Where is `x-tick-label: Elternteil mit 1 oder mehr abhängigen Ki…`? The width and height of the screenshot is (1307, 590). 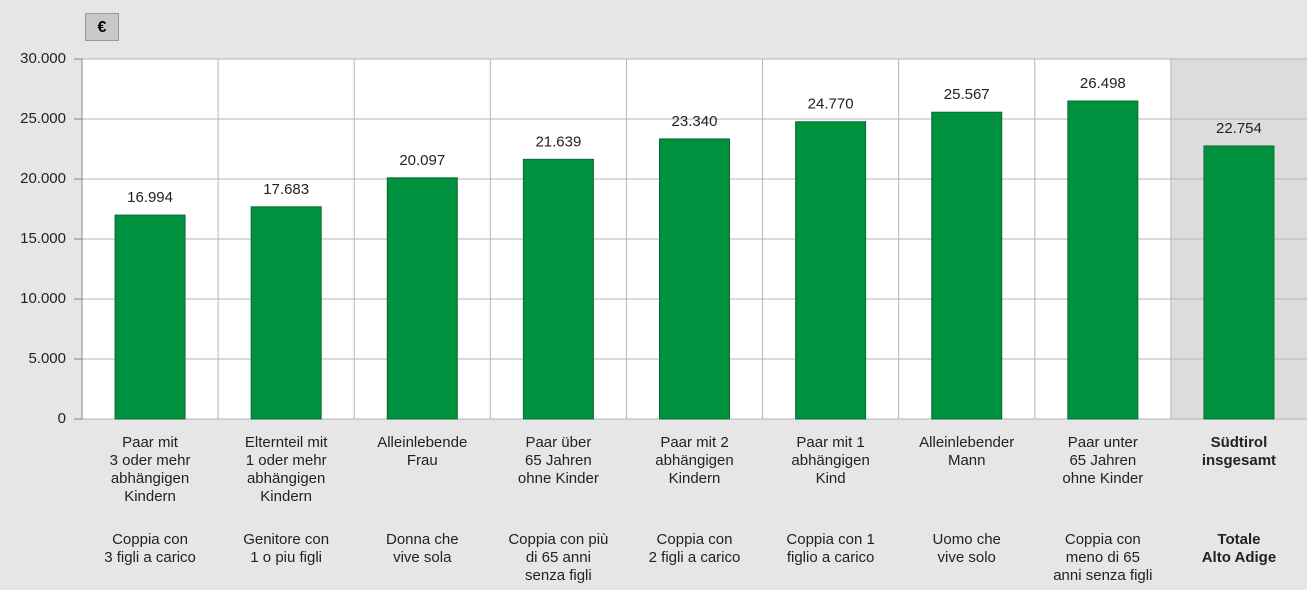
x-tick-label: Elternteil mit 1 oder mehr abhängigen Ki… is located at coordinates (286, 469).